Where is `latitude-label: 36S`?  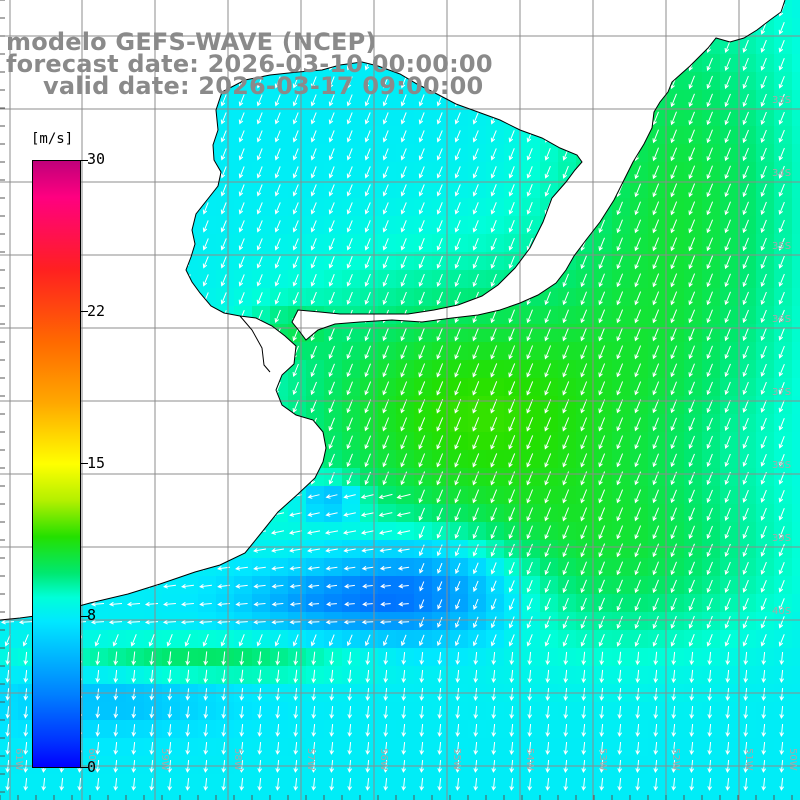
latitude-label: 36S is located at coordinates (781, 319).